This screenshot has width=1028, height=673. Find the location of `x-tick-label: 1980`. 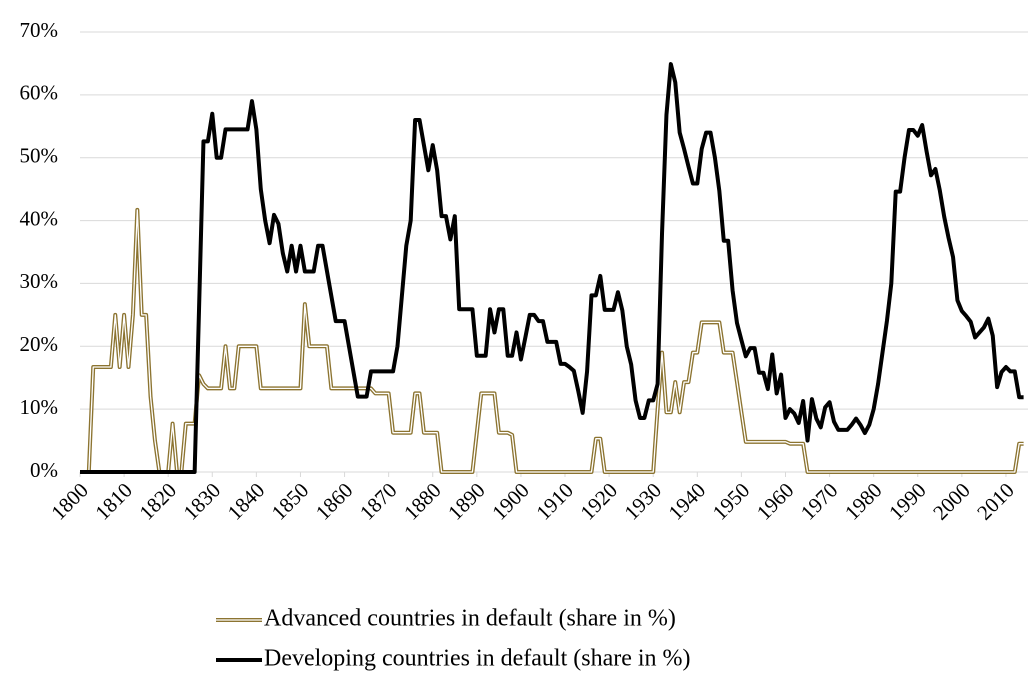

x-tick-label: 1980 is located at coordinates (863, 501).